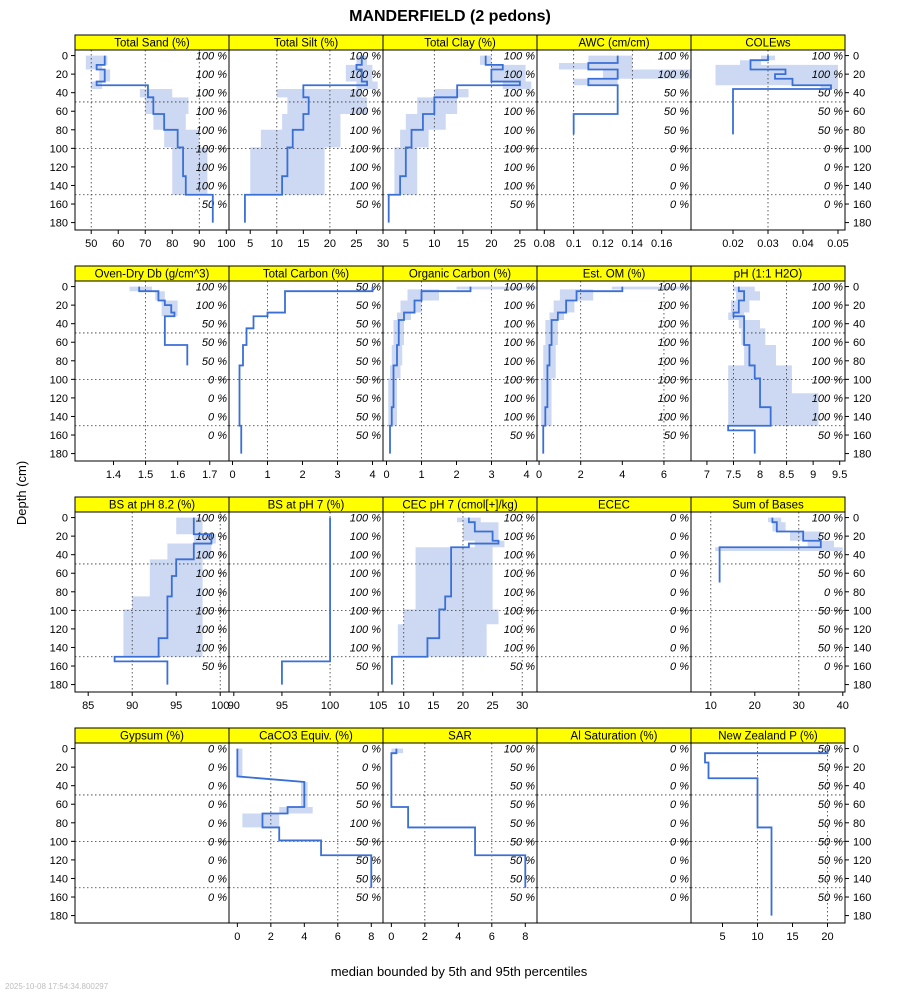  What do you see at coordinates (613, 44) in the screenshot?
I see `panel-title: AWC (cm/cm)` at bounding box center [613, 44].